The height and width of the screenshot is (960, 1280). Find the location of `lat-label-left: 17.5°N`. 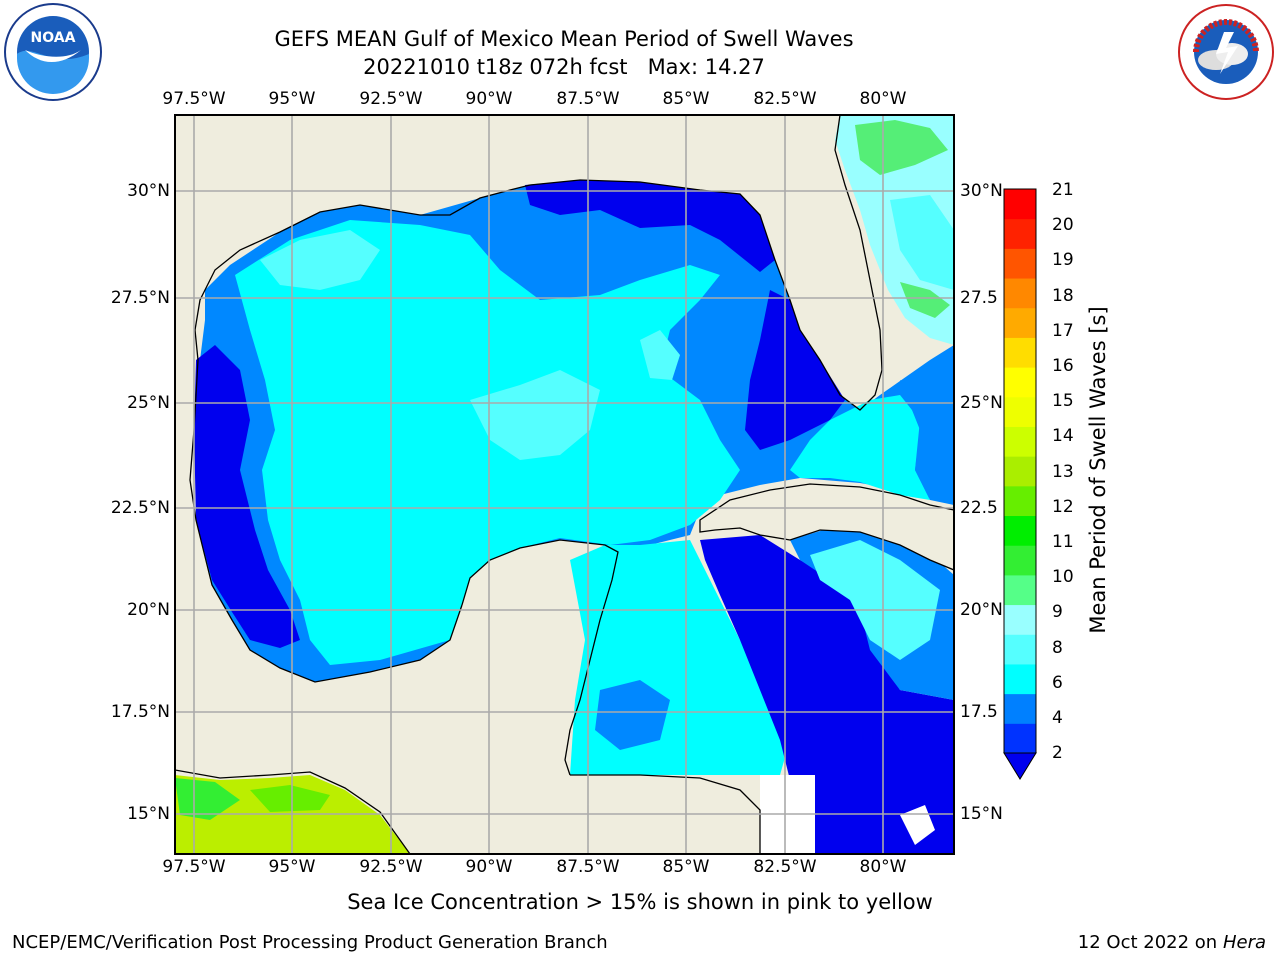

lat-label-left: 17.5°N is located at coordinates (140, 712).